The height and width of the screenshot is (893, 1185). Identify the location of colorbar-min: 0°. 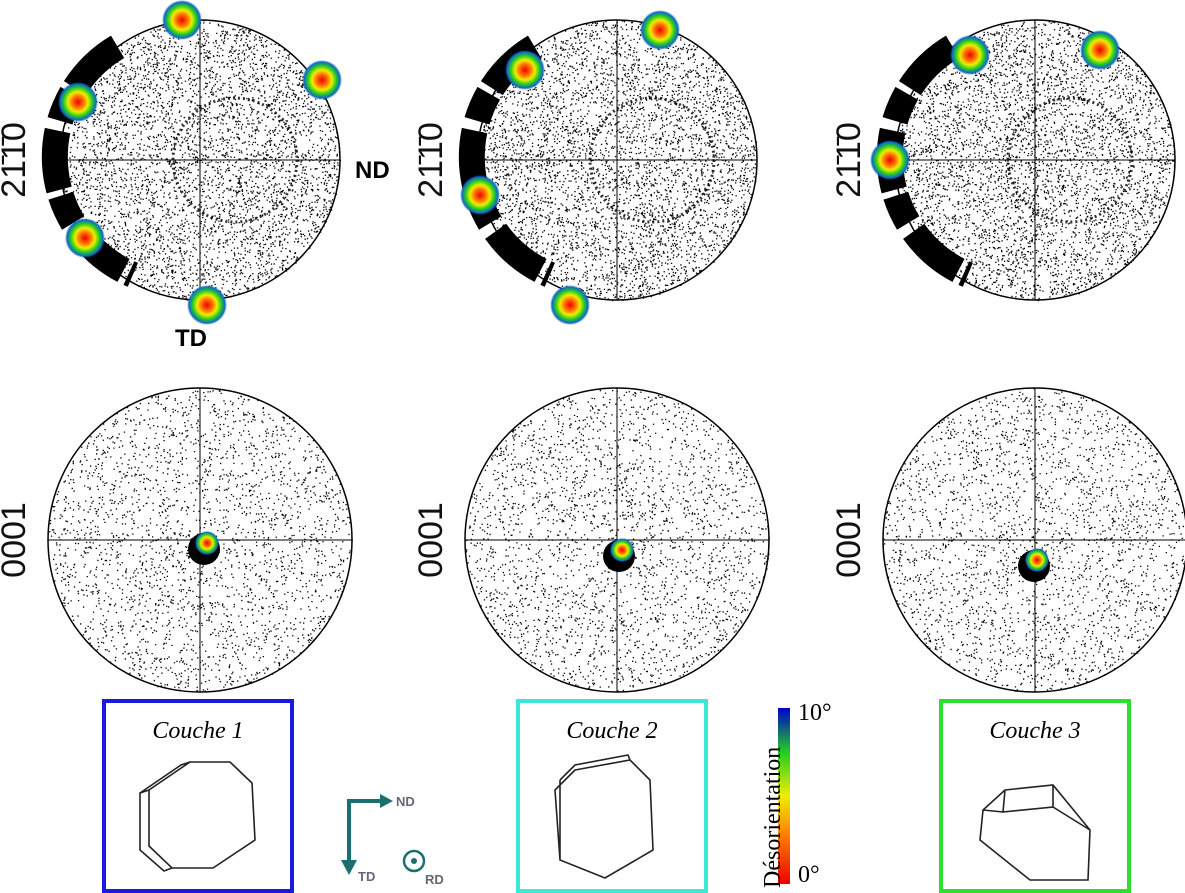
(809, 875).